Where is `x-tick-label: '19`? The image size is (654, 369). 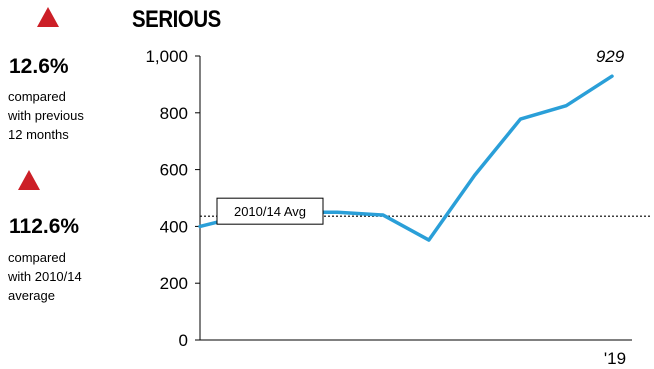
x-tick-label: '19 is located at coordinates (615, 358).